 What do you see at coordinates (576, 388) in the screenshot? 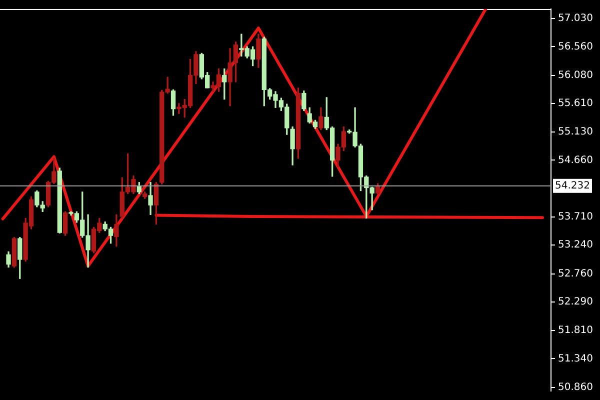
I see `y-tick-label: 50.860` at bounding box center [576, 388].